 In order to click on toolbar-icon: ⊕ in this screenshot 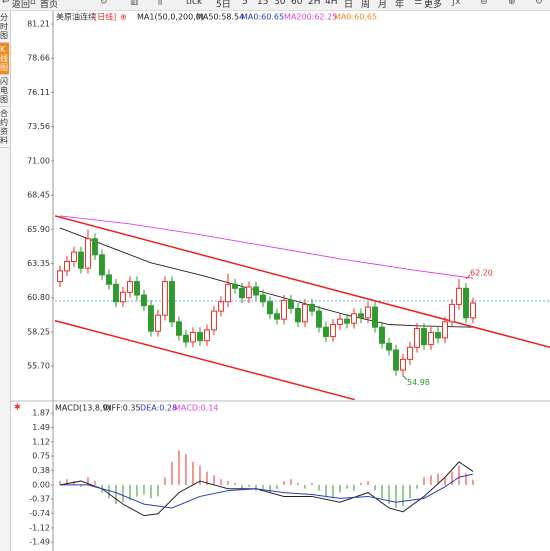, I will do `click(512, 3)`.